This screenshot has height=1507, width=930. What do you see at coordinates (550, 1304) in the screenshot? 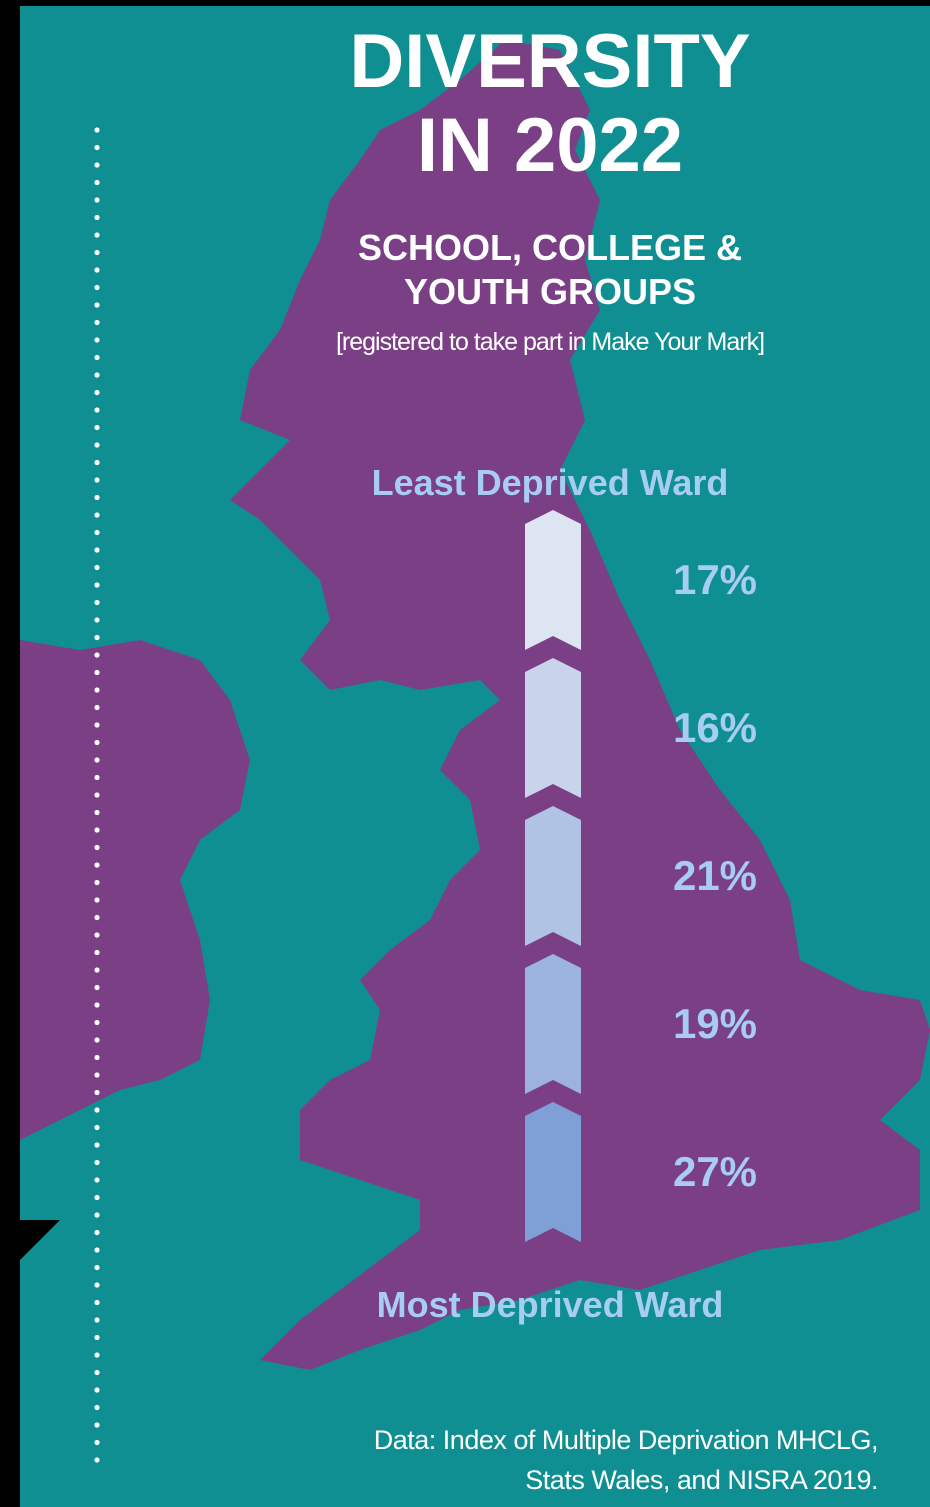
I see `most-deprived-label: Most Deprived Ward` at bounding box center [550, 1304].